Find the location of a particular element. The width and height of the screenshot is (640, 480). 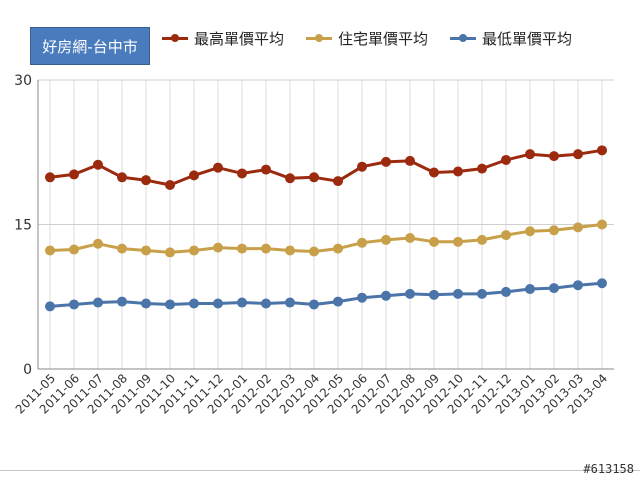

legend-item-high: 最高單價平均 is located at coordinates (223, 38).